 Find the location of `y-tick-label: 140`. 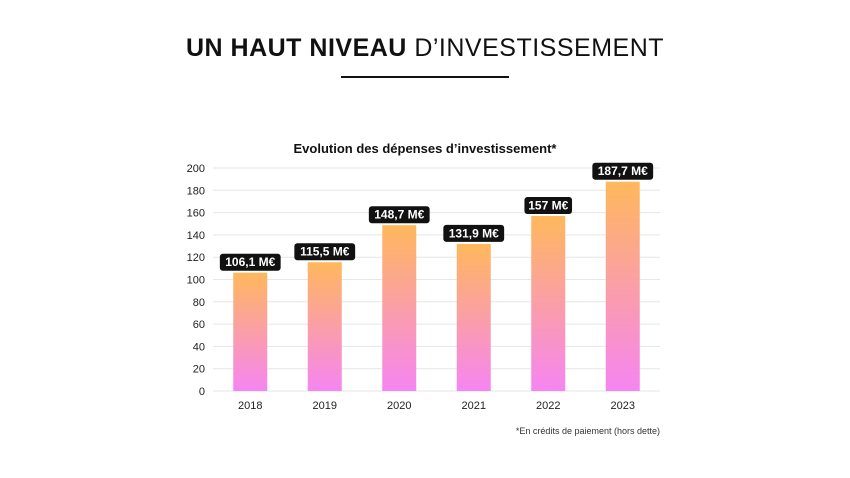

y-tick-label: 140 is located at coordinates (196, 236).